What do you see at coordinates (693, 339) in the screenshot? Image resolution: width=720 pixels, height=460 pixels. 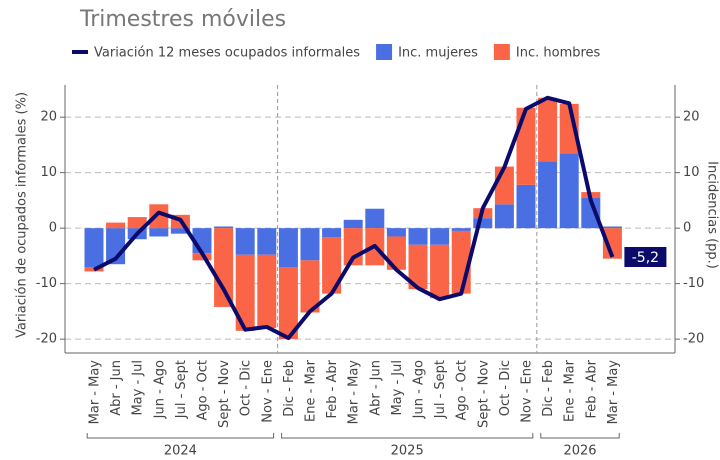 I see `y2-tick-label: -20` at bounding box center [693, 339].